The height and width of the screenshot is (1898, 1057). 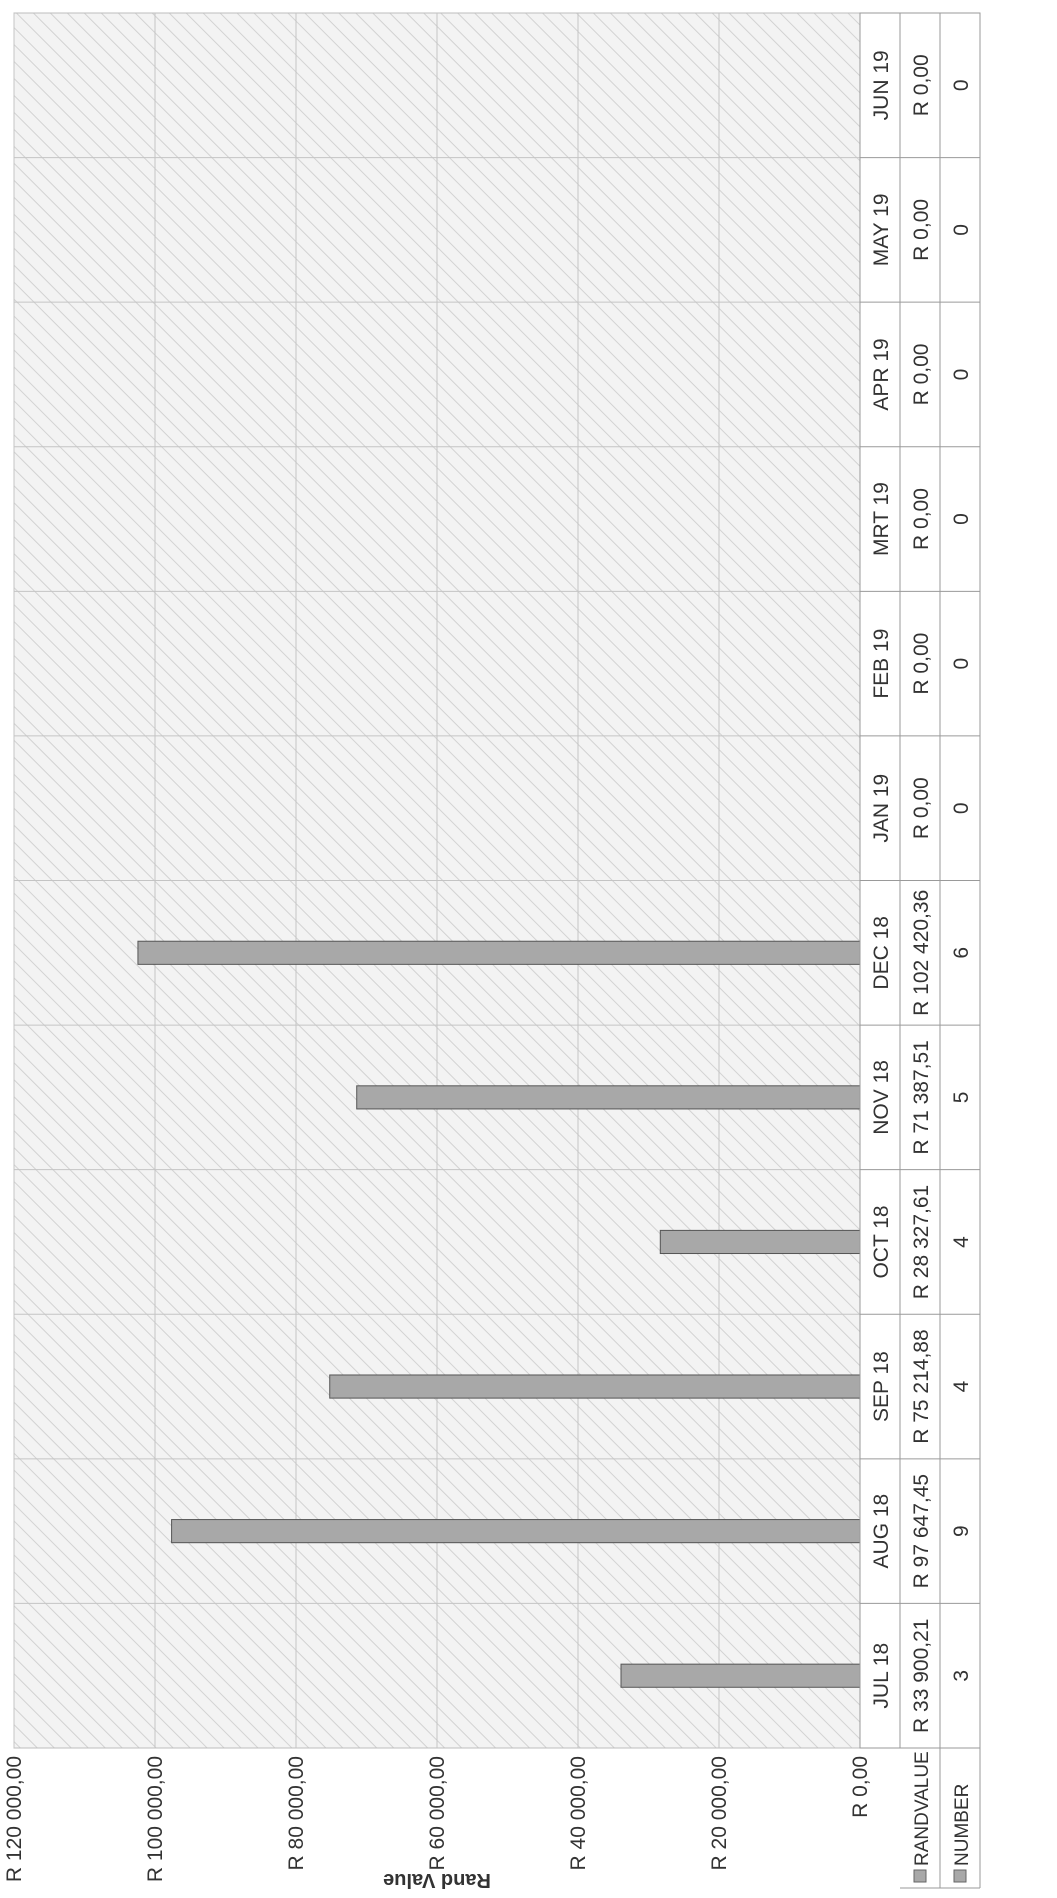 I want to click on number-cell: 6, so click(x=961, y=953).